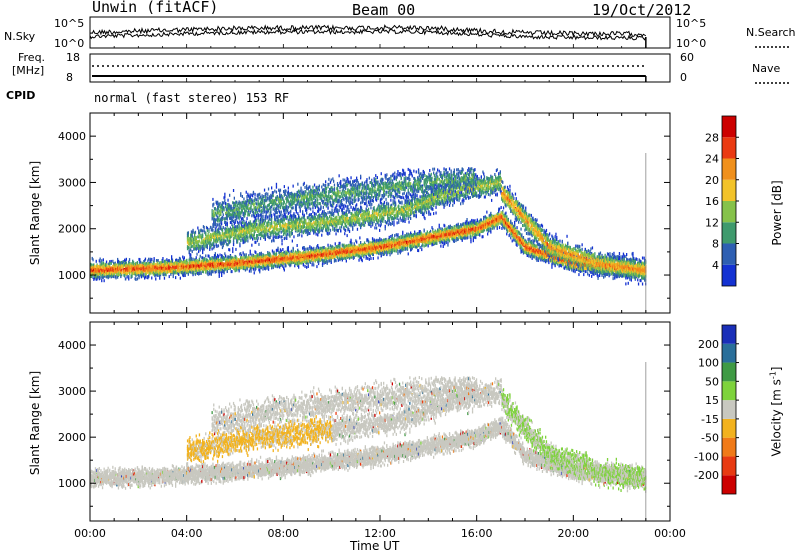 Image resolution: width=800 pixels, height=554 pixels. I want to click on vel-colorbar-tick-label: -200, so click(706, 475).